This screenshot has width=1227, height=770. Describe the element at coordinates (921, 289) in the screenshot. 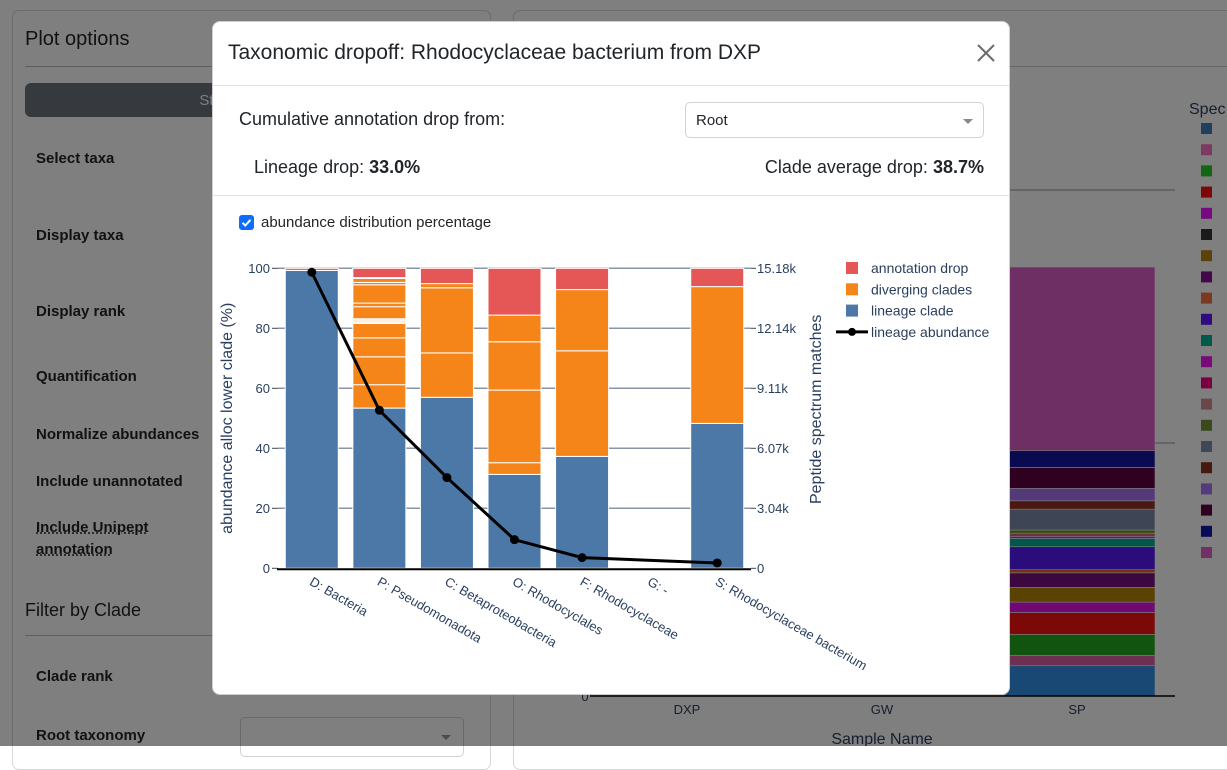

I see `legend-label: diverging clades` at that location.